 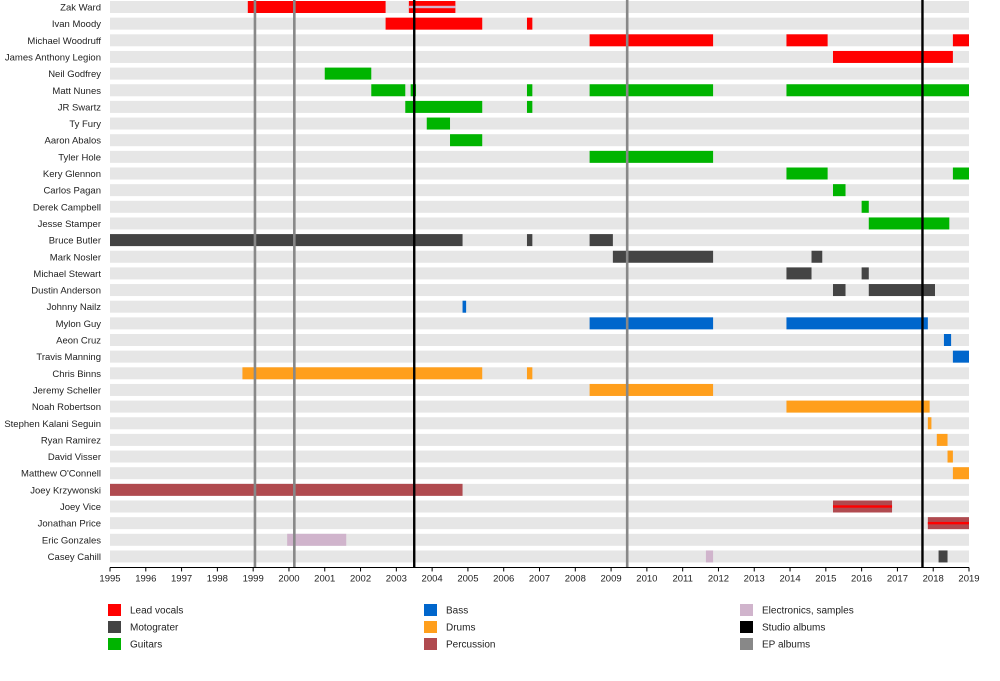 I want to click on member-label-jr-swartz: JR Swartz, so click(x=80, y=107).